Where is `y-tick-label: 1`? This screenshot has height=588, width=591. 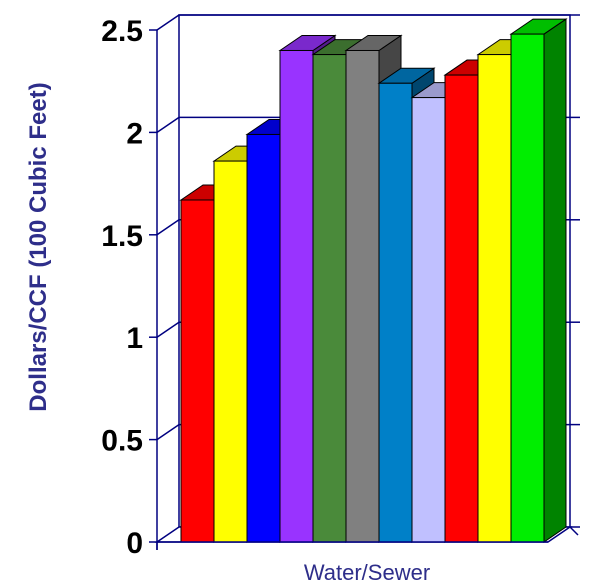 y-tick-label: 1 is located at coordinates (134, 338).